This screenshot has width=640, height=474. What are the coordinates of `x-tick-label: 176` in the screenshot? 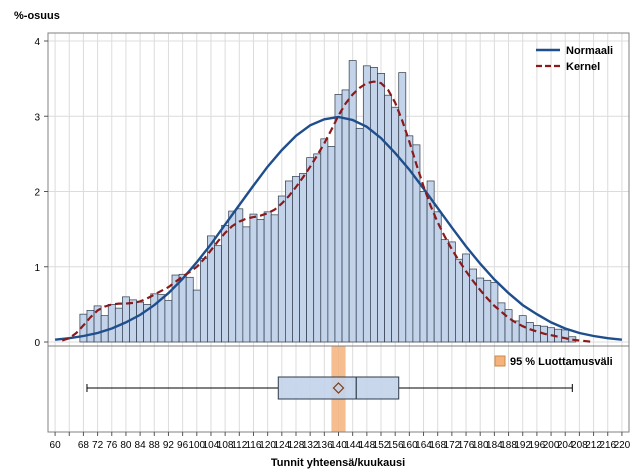 It's located at (466, 445).